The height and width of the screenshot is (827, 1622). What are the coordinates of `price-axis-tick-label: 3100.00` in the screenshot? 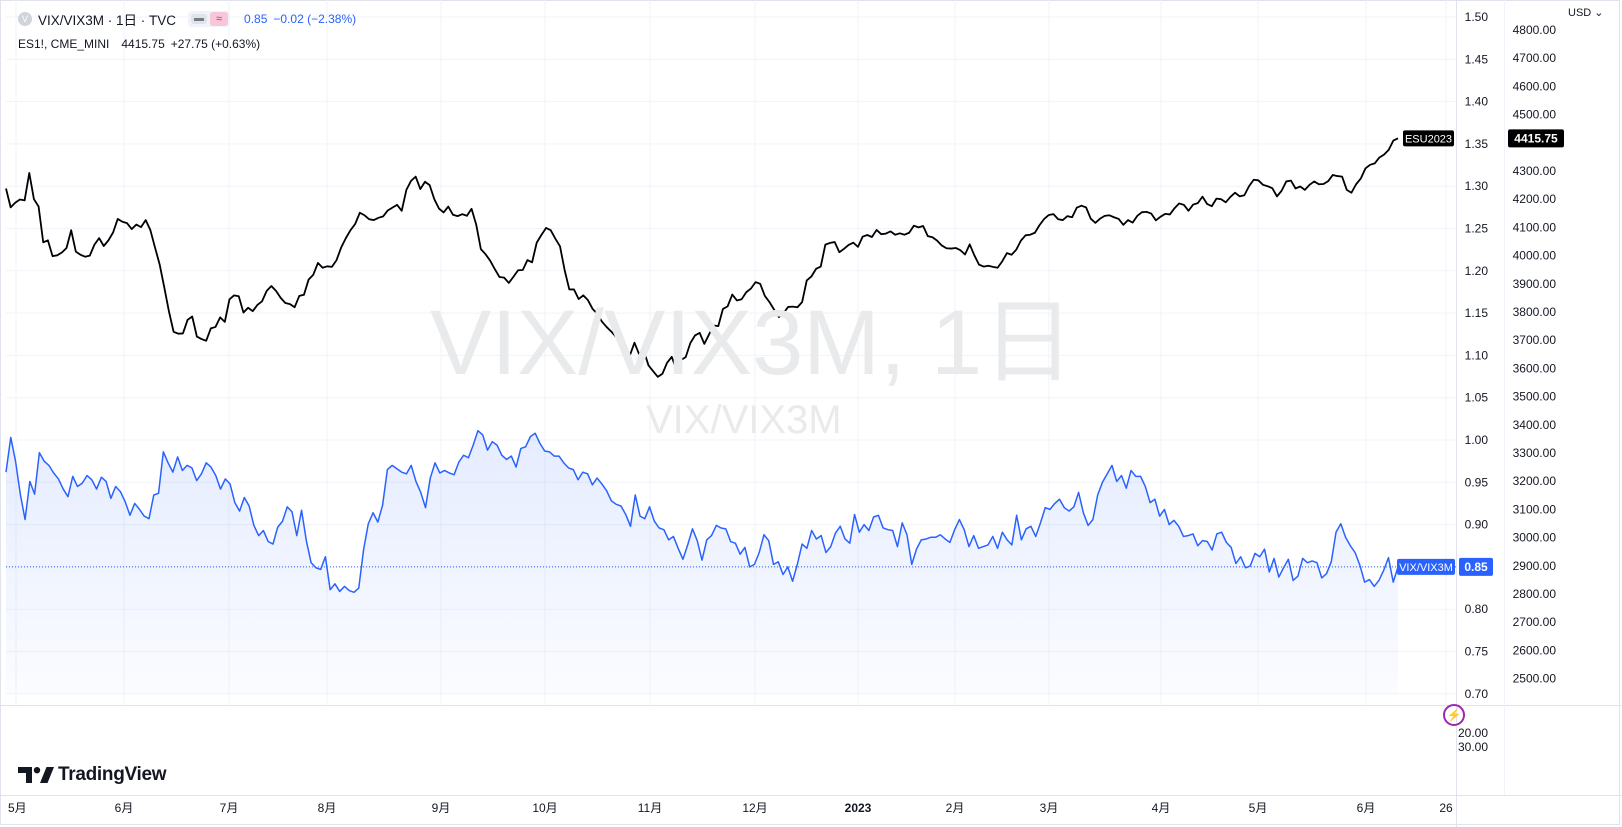 It's located at (1535, 509).